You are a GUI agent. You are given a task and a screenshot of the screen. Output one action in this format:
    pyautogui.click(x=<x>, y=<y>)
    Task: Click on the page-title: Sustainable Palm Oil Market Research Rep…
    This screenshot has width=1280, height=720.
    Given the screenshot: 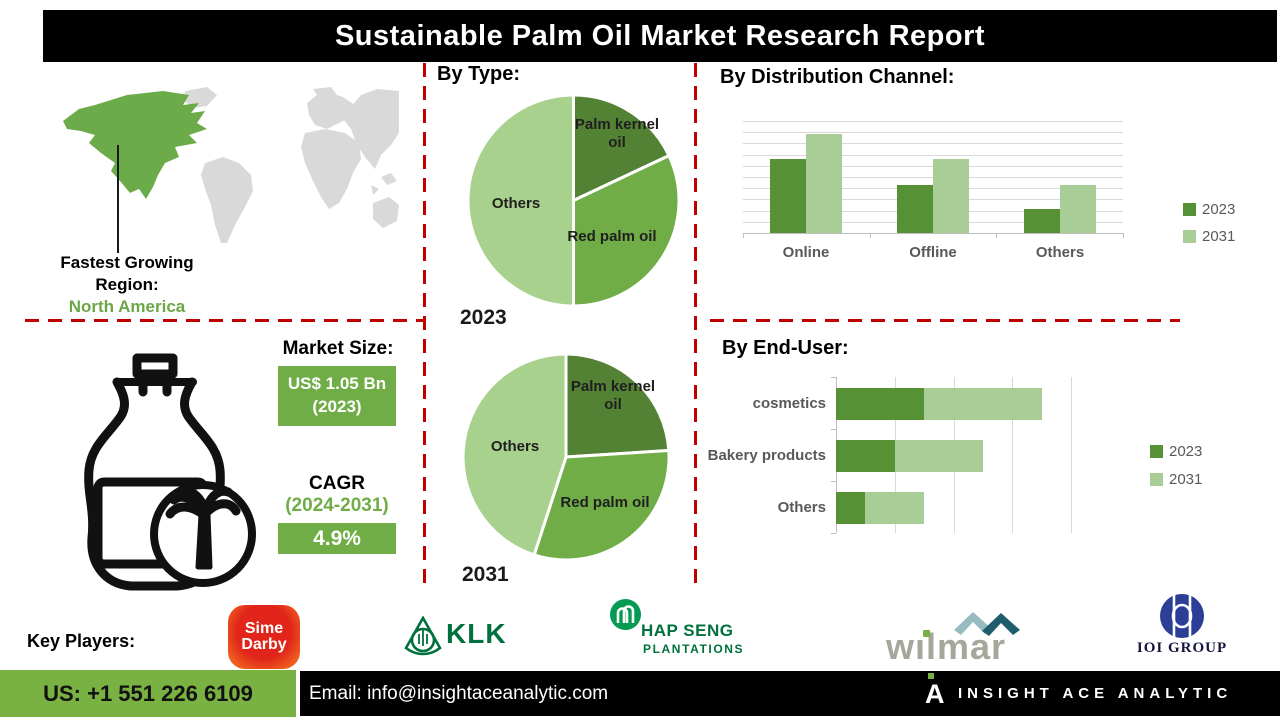 What is the action you would take?
    pyautogui.click(x=660, y=35)
    